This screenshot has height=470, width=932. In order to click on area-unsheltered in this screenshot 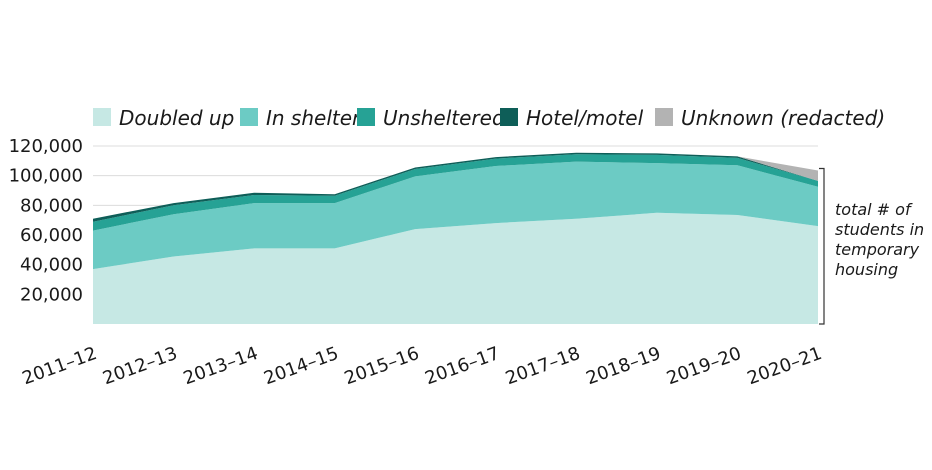, I will do `click(455, 192)`.